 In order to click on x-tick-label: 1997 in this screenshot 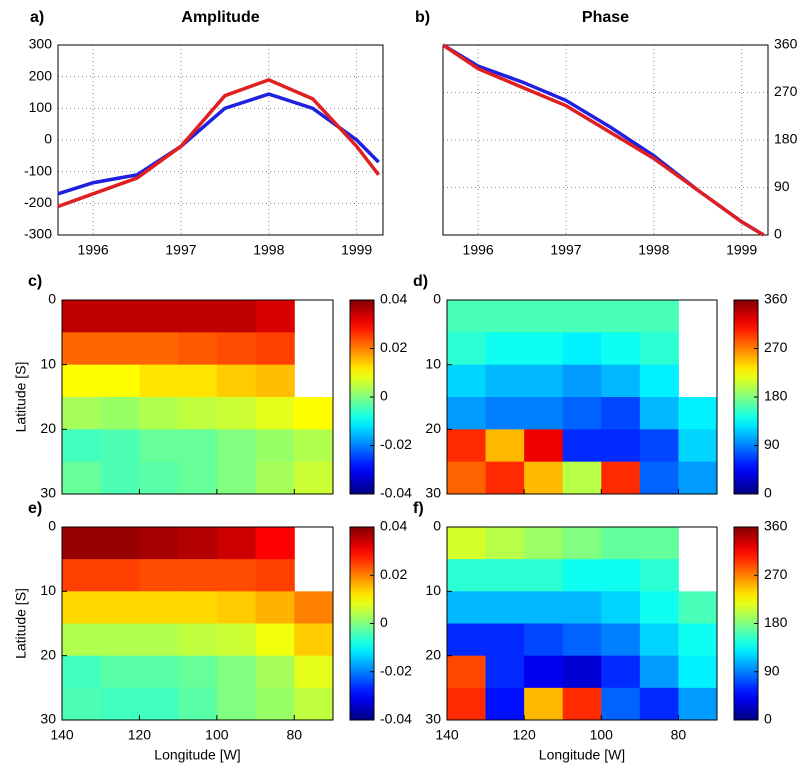, I will do `click(180, 250)`.